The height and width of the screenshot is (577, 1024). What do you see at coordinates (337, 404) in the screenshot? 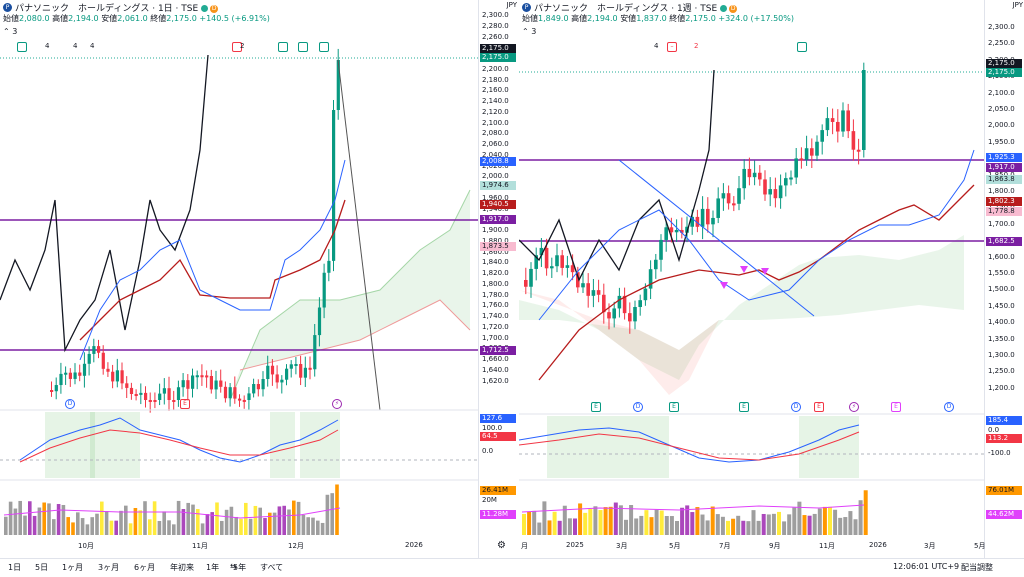
I see `split-event-icon: ⚡` at bounding box center [337, 404].